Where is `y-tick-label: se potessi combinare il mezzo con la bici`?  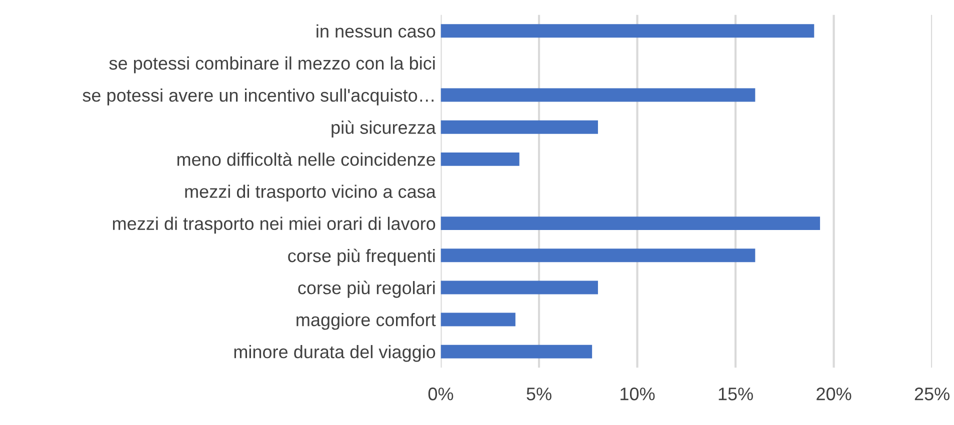
y-tick-label: se potessi combinare il mezzo con la bici is located at coordinates (272, 65).